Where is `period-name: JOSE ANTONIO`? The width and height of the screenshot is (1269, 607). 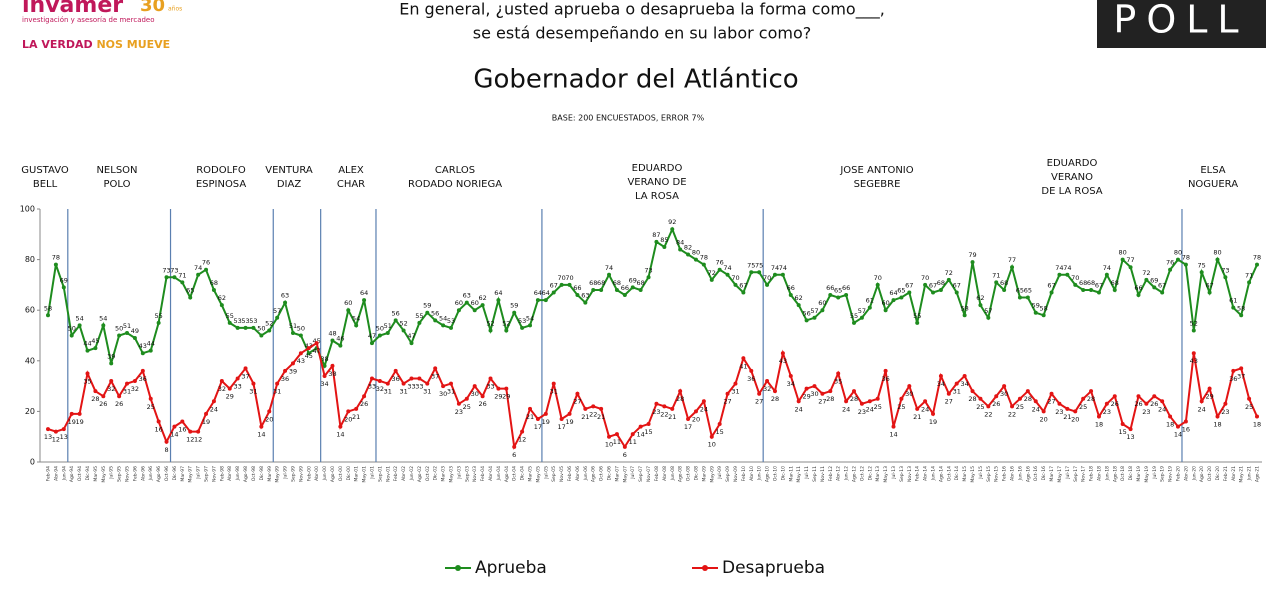
period-name: JOSE ANTONIO is located at coordinates (876, 170).